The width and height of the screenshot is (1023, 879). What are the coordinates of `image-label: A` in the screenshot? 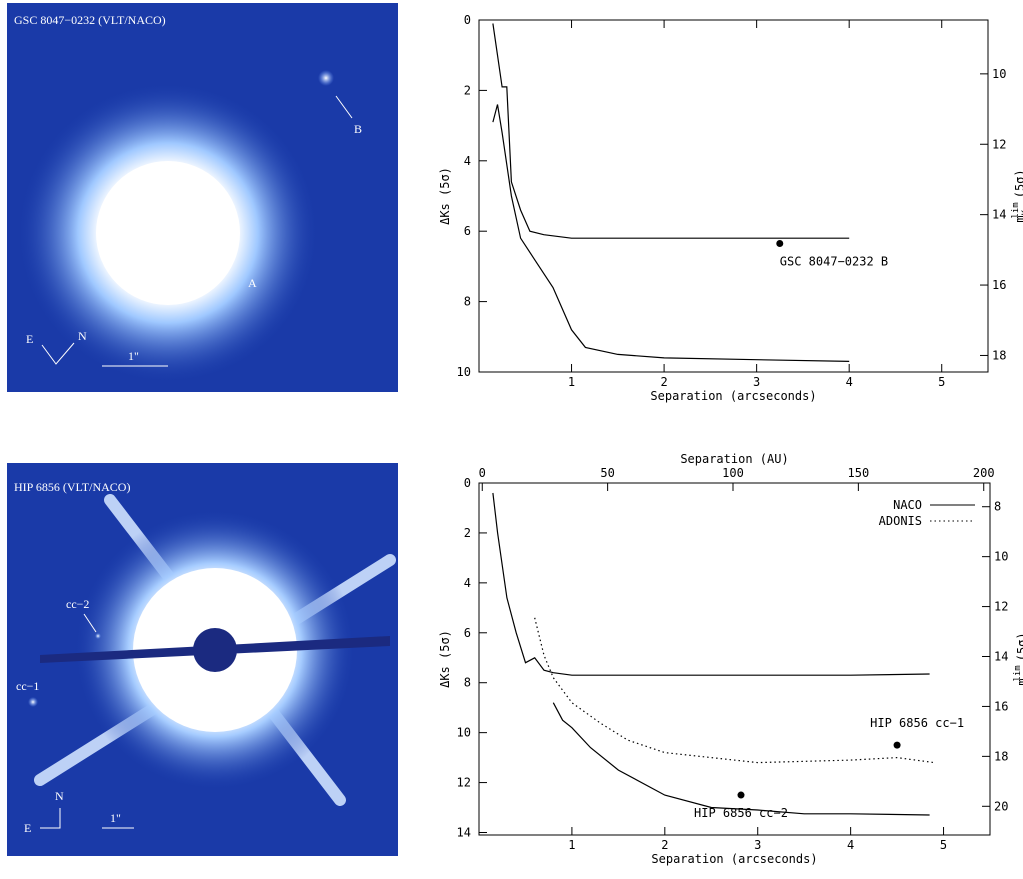 It's located at (252, 283).